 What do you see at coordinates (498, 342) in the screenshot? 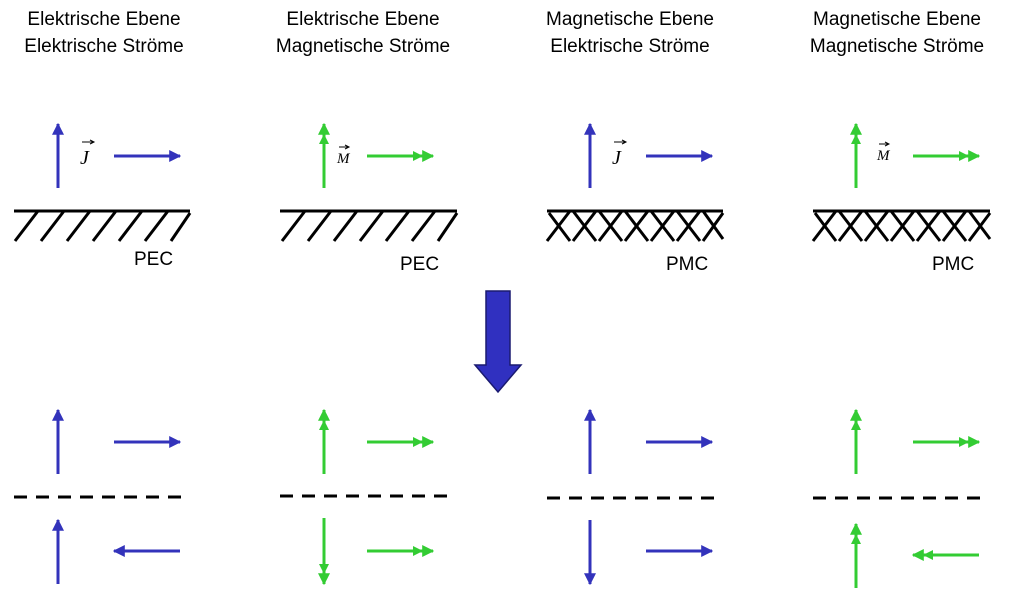
I see `transition-down-arrow` at bounding box center [498, 342].